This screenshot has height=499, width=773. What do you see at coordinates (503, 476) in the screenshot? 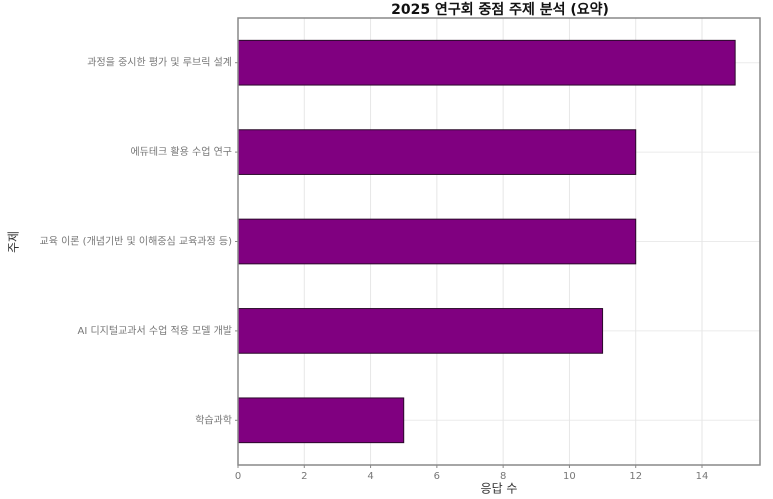
I see `x-tick-label: 8` at bounding box center [503, 476].